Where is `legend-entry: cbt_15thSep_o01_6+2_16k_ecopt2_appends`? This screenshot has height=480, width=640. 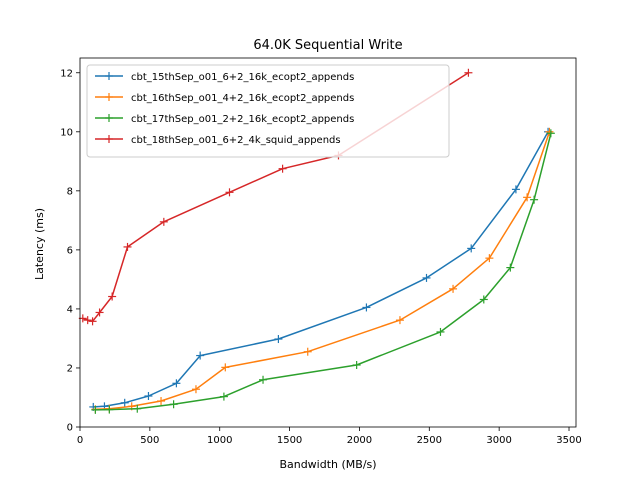 legend-entry: cbt_15thSep_o01_6+2_16k_ecopt2_appends is located at coordinates (224, 77).